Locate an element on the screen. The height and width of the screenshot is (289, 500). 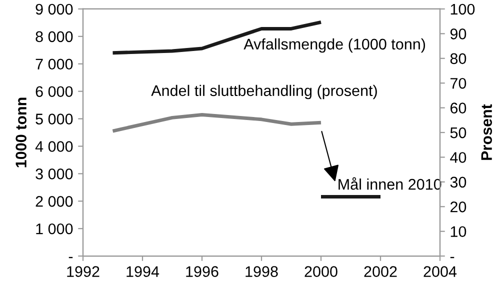
y2-tick-label: - is located at coordinates (452, 257).